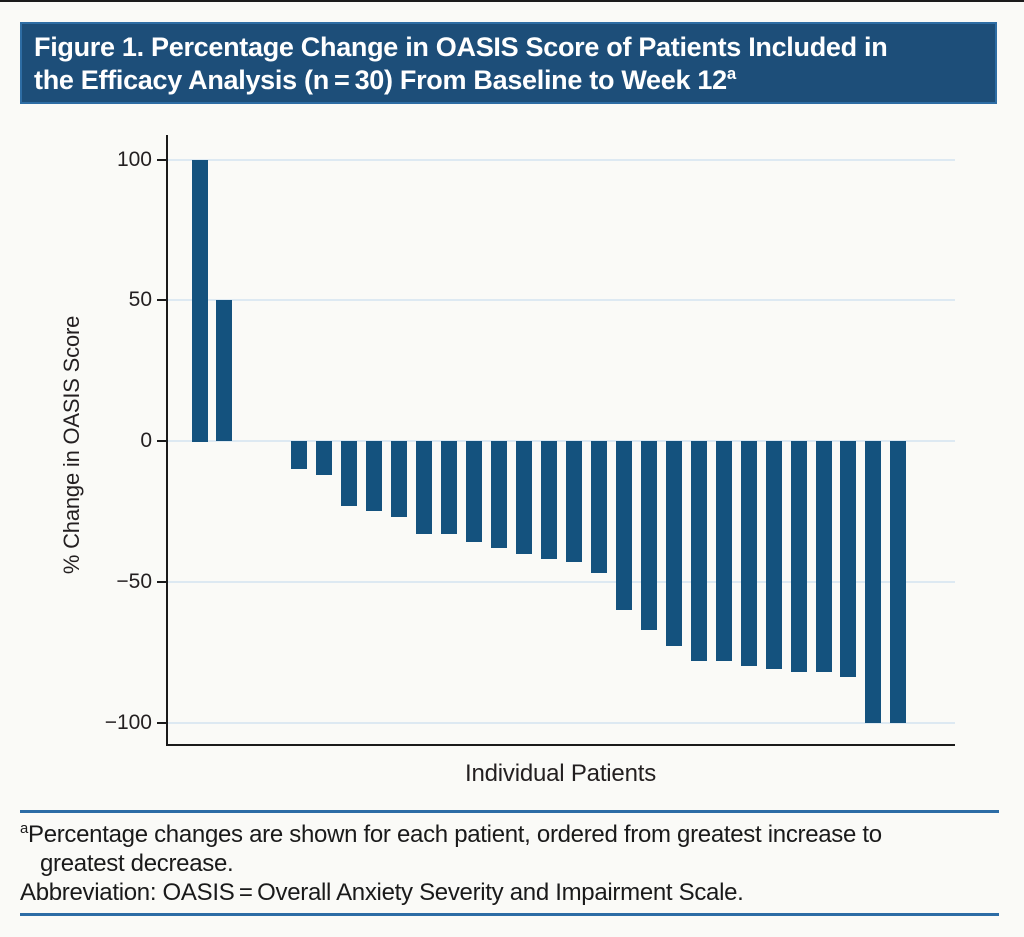 The width and height of the screenshot is (1024, 937). What do you see at coordinates (137, 863) in the screenshot?
I see `footnote-line-2: greatest decrease.` at bounding box center [137, 863].